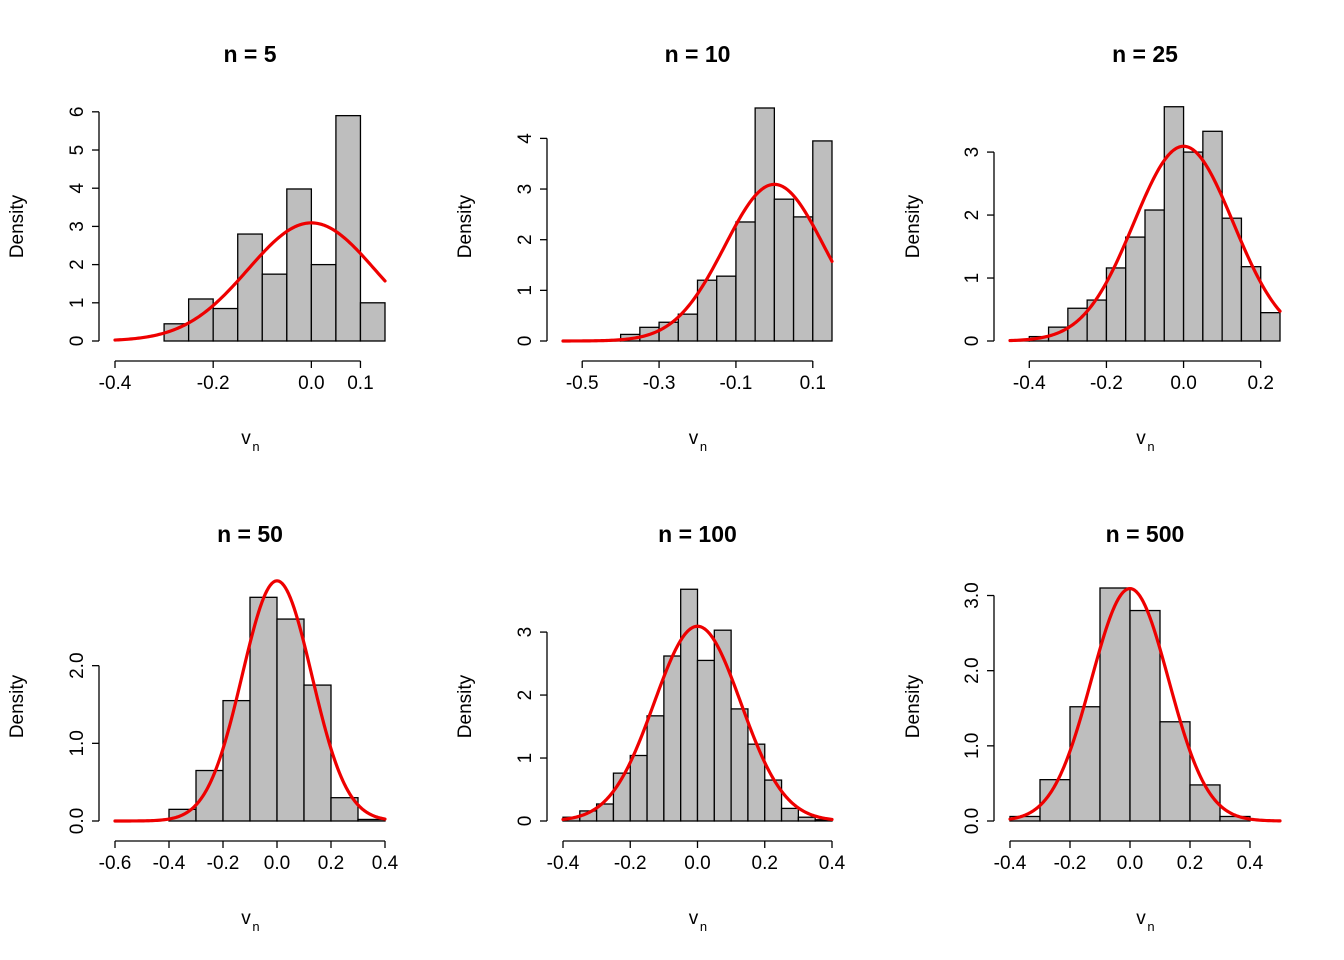  I want to click on chart-title: n = 50, so click(250, 534).